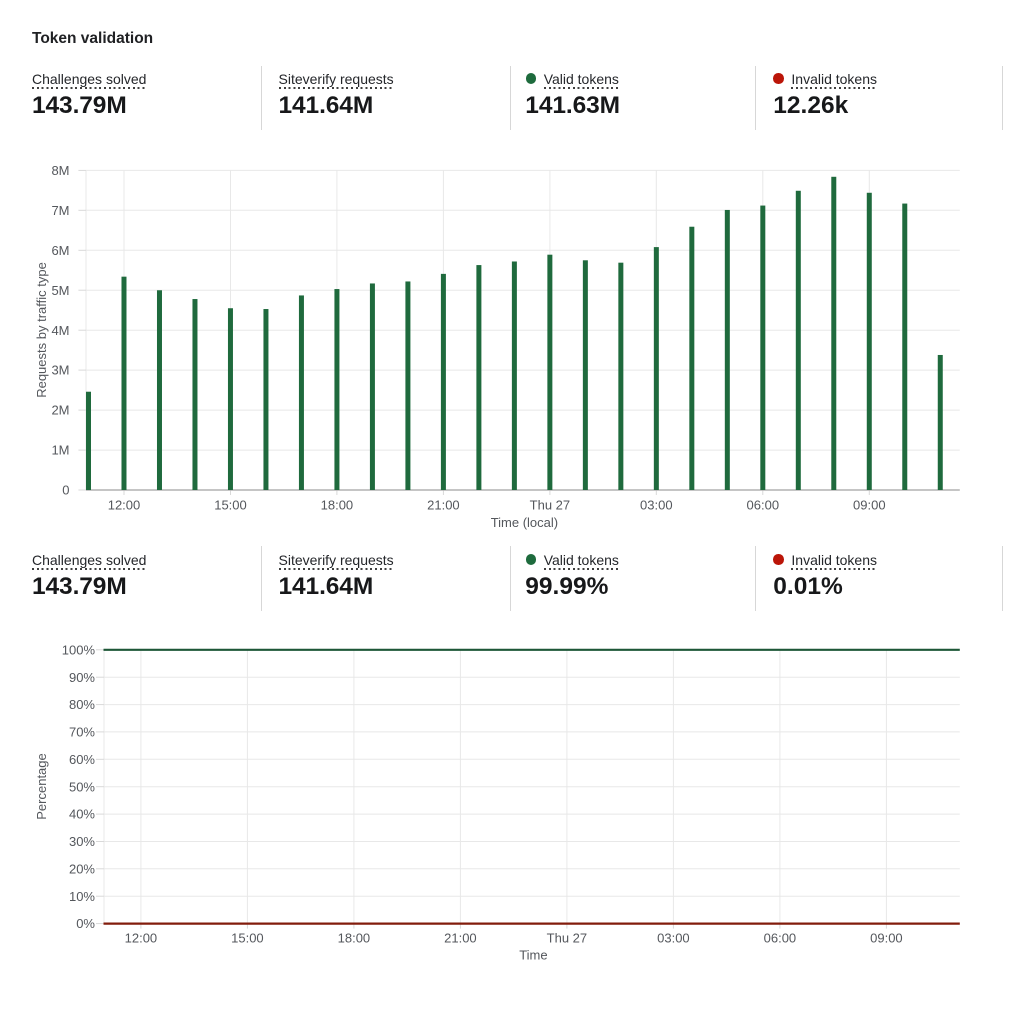 This screenshot has width=1019, height=1026. I want to click on svg-text: 0%, so click(85, 923).